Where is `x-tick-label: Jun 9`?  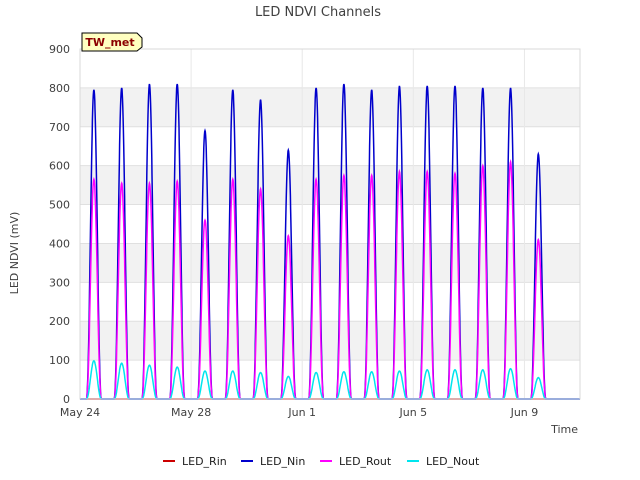
x-tick-label: Jun 9 is located at coordinates (524, 412).